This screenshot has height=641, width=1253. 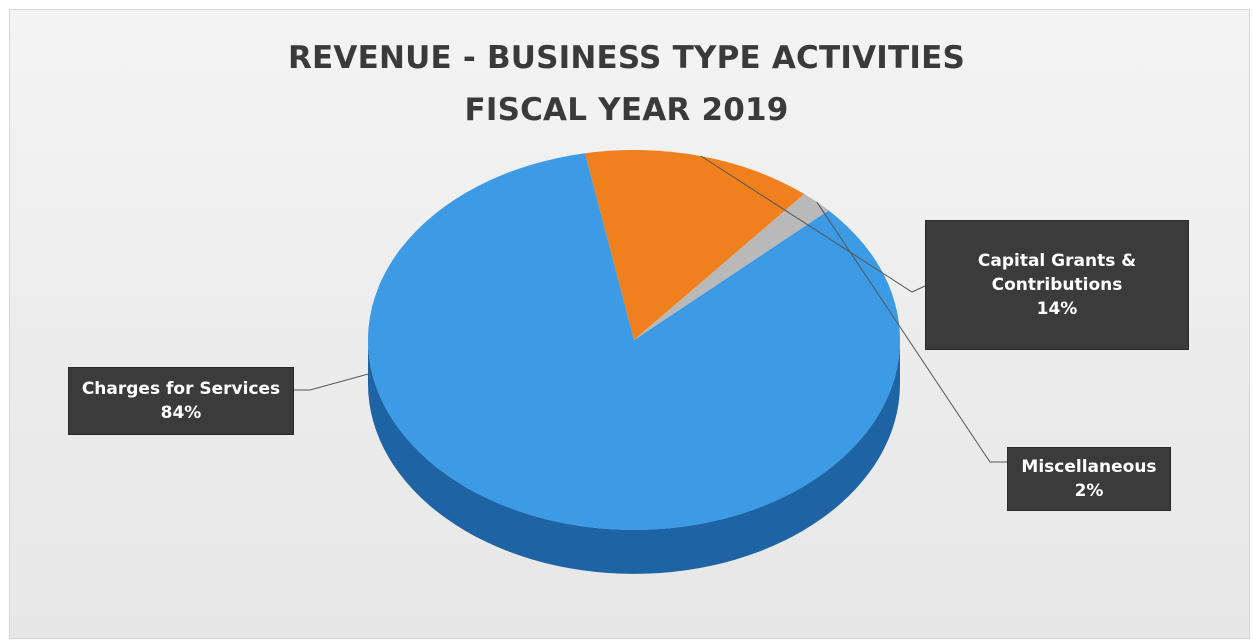 I want to click on data-label-value: 2%, so click(x=1089, y=491).